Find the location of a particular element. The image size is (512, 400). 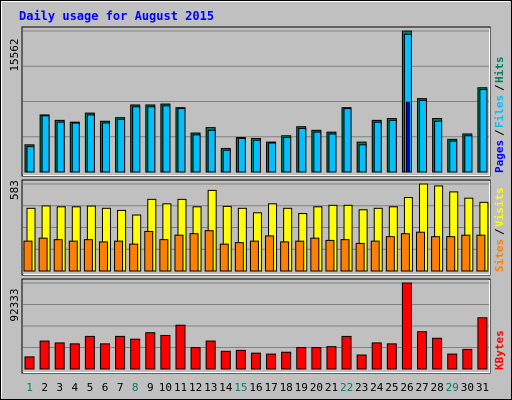

day-label-10: 10 is located at coordinates (165, 387).